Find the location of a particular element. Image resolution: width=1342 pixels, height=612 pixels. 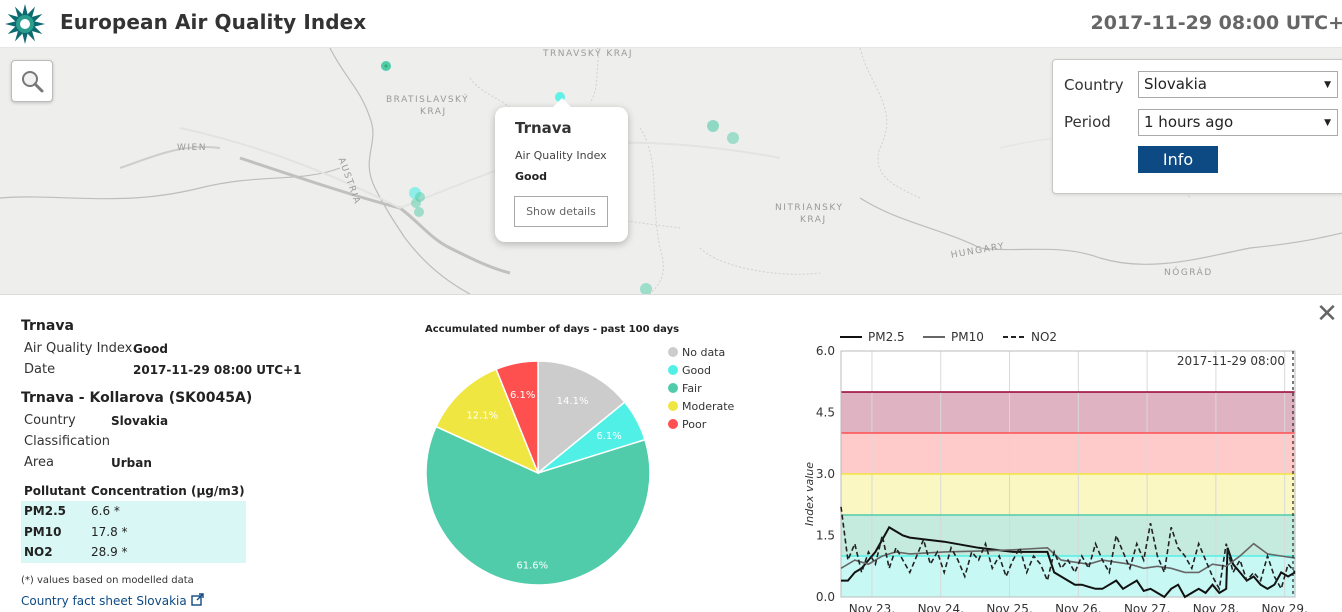

pie-slice-label: 61.6% is located at coordinates (532, 566).